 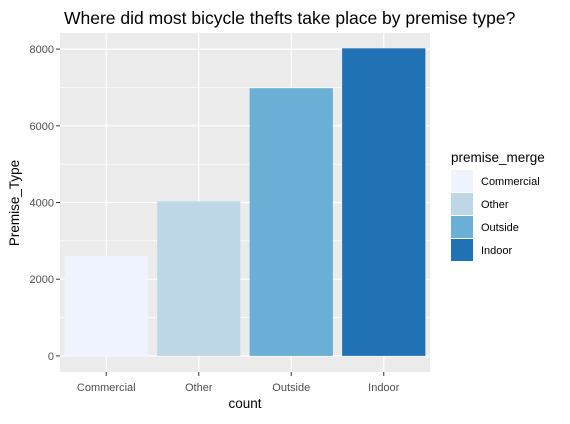 I want to click on legend-label-indoor: Indoor, so click(x=497, y=251).